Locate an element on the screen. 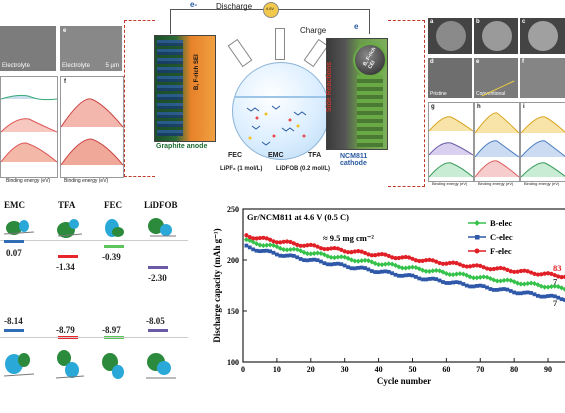 The width and height of the screenshot is (565, 413). sem-image-1: Electrolyte is located at coordinates (28, 48).